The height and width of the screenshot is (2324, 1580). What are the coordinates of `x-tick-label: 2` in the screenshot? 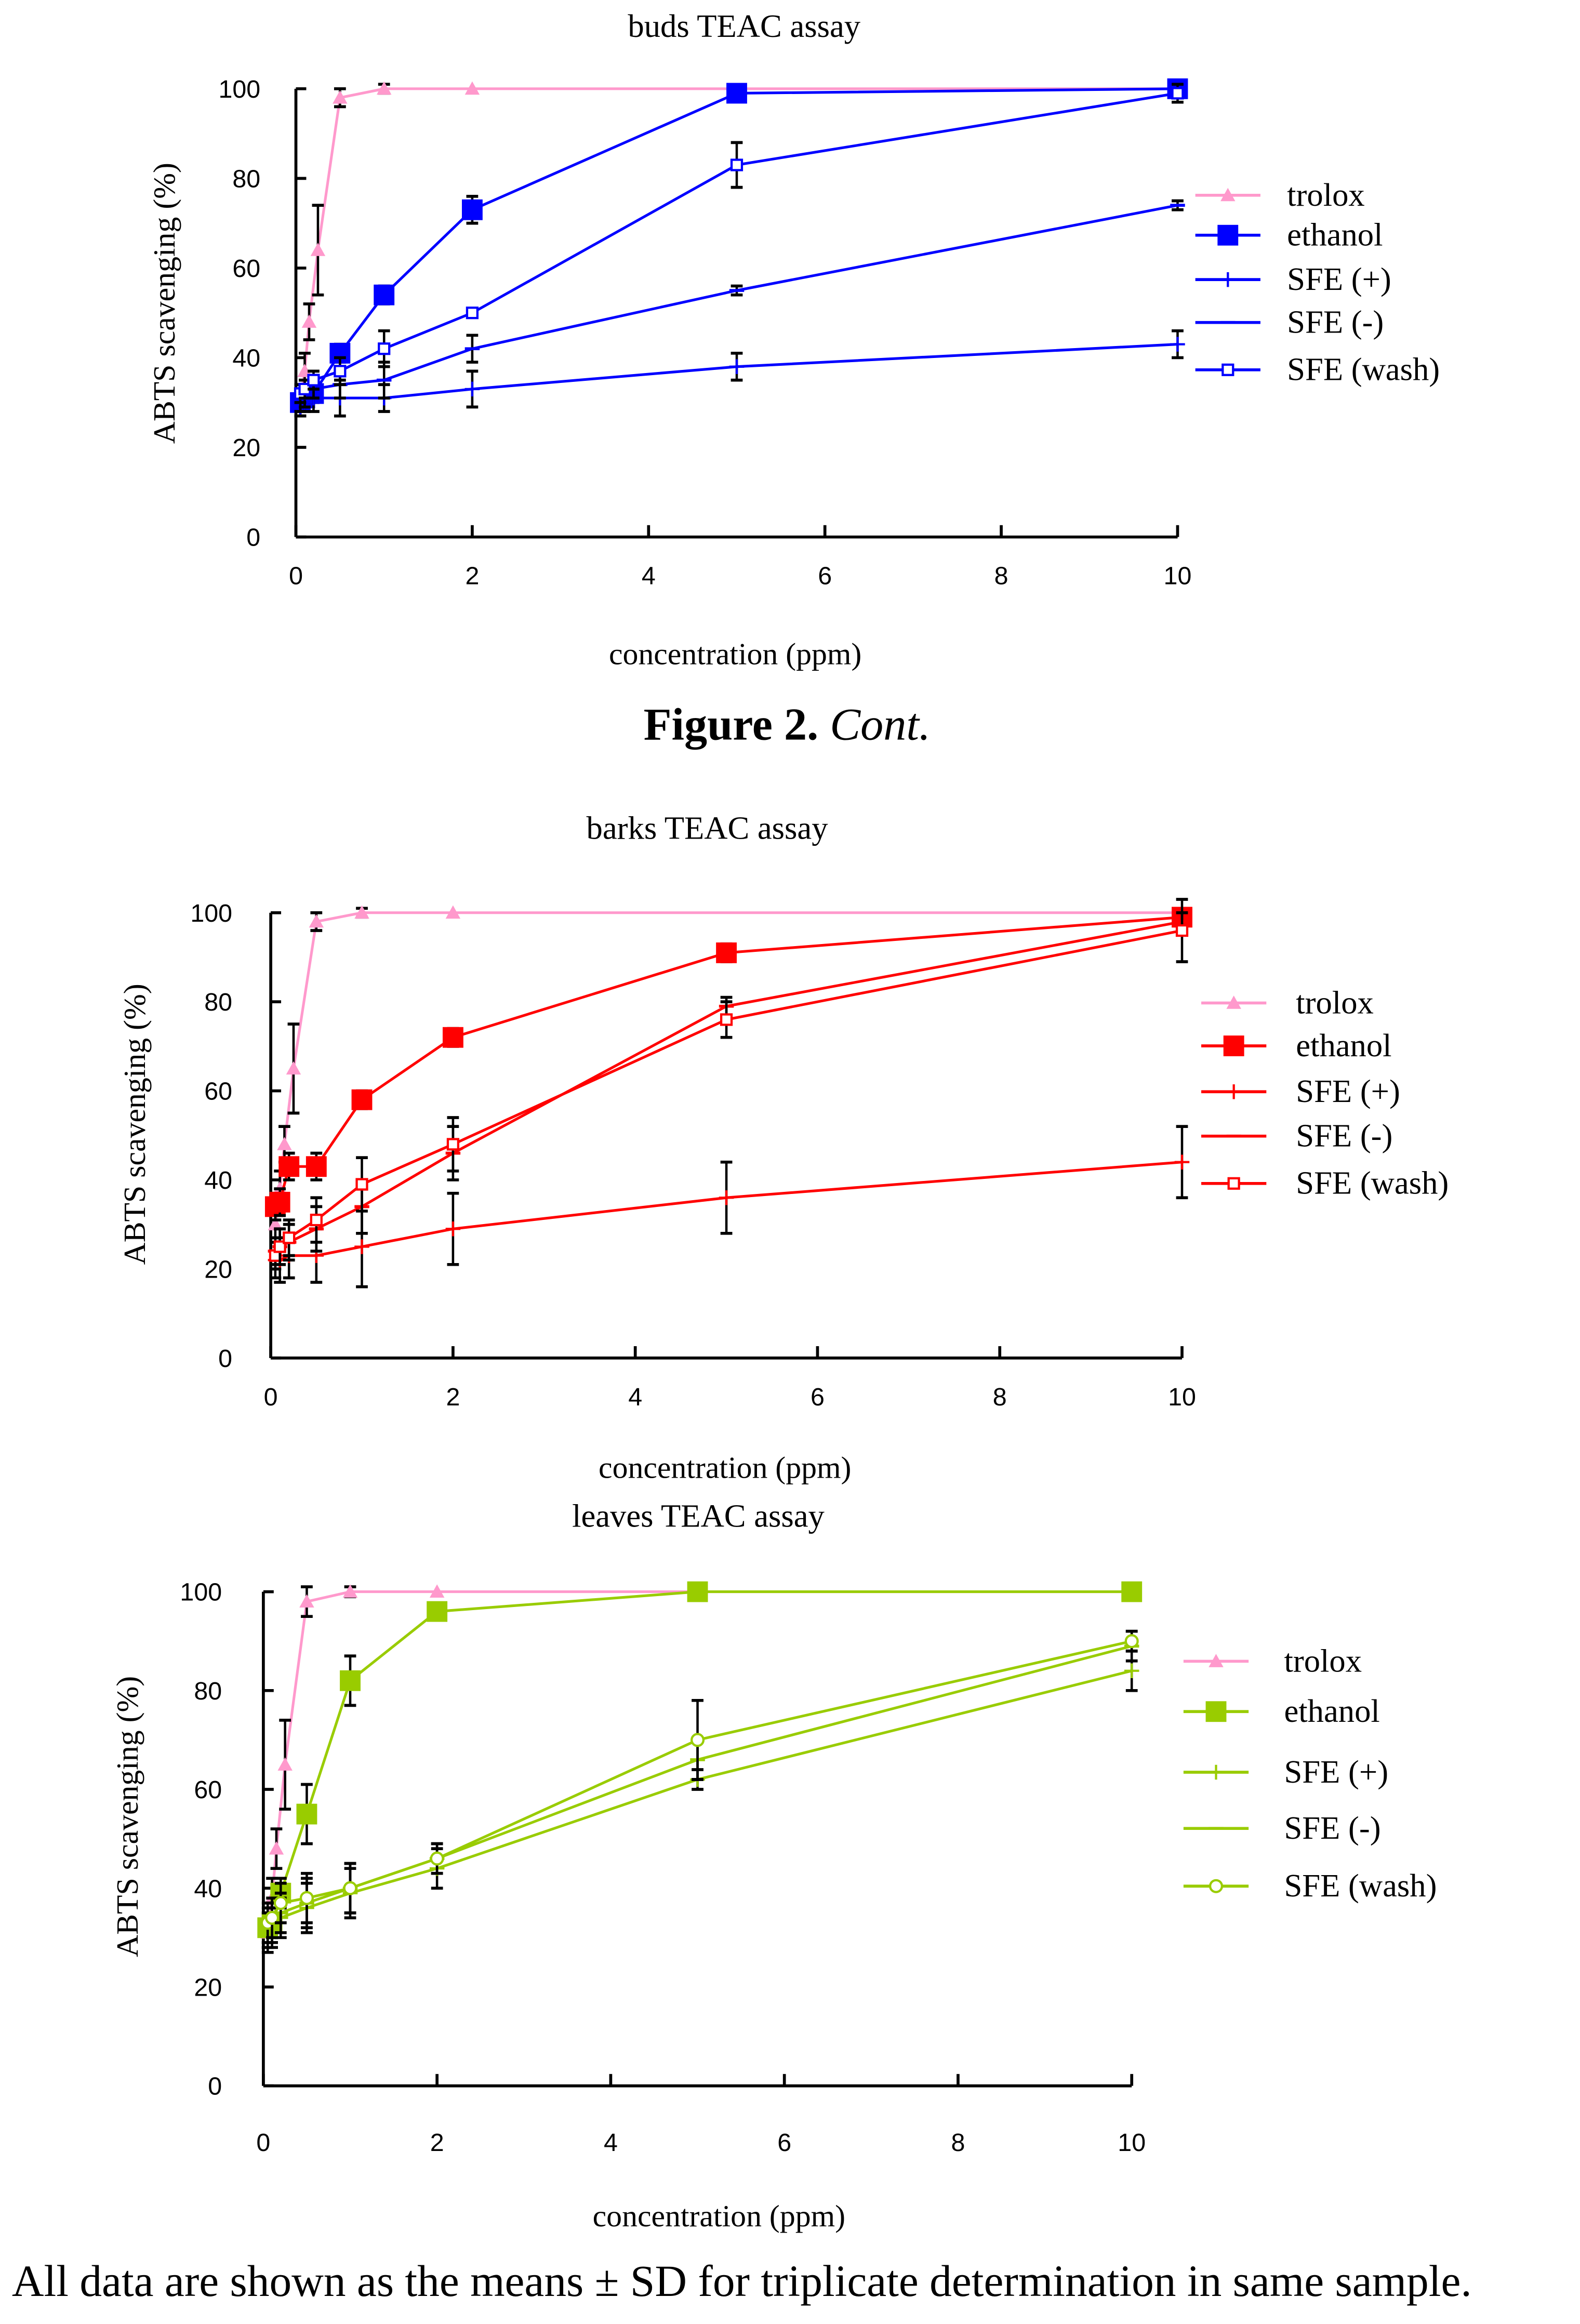 It's located at (453, 1397).